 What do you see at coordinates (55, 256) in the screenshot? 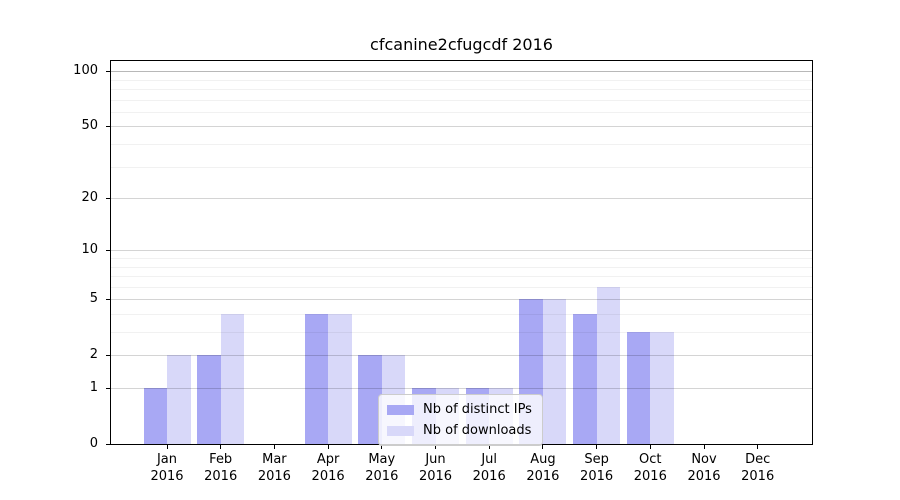
I see `y-axis: 0 1 2 5 10 20 50 100` at bounding box center [55, 256].